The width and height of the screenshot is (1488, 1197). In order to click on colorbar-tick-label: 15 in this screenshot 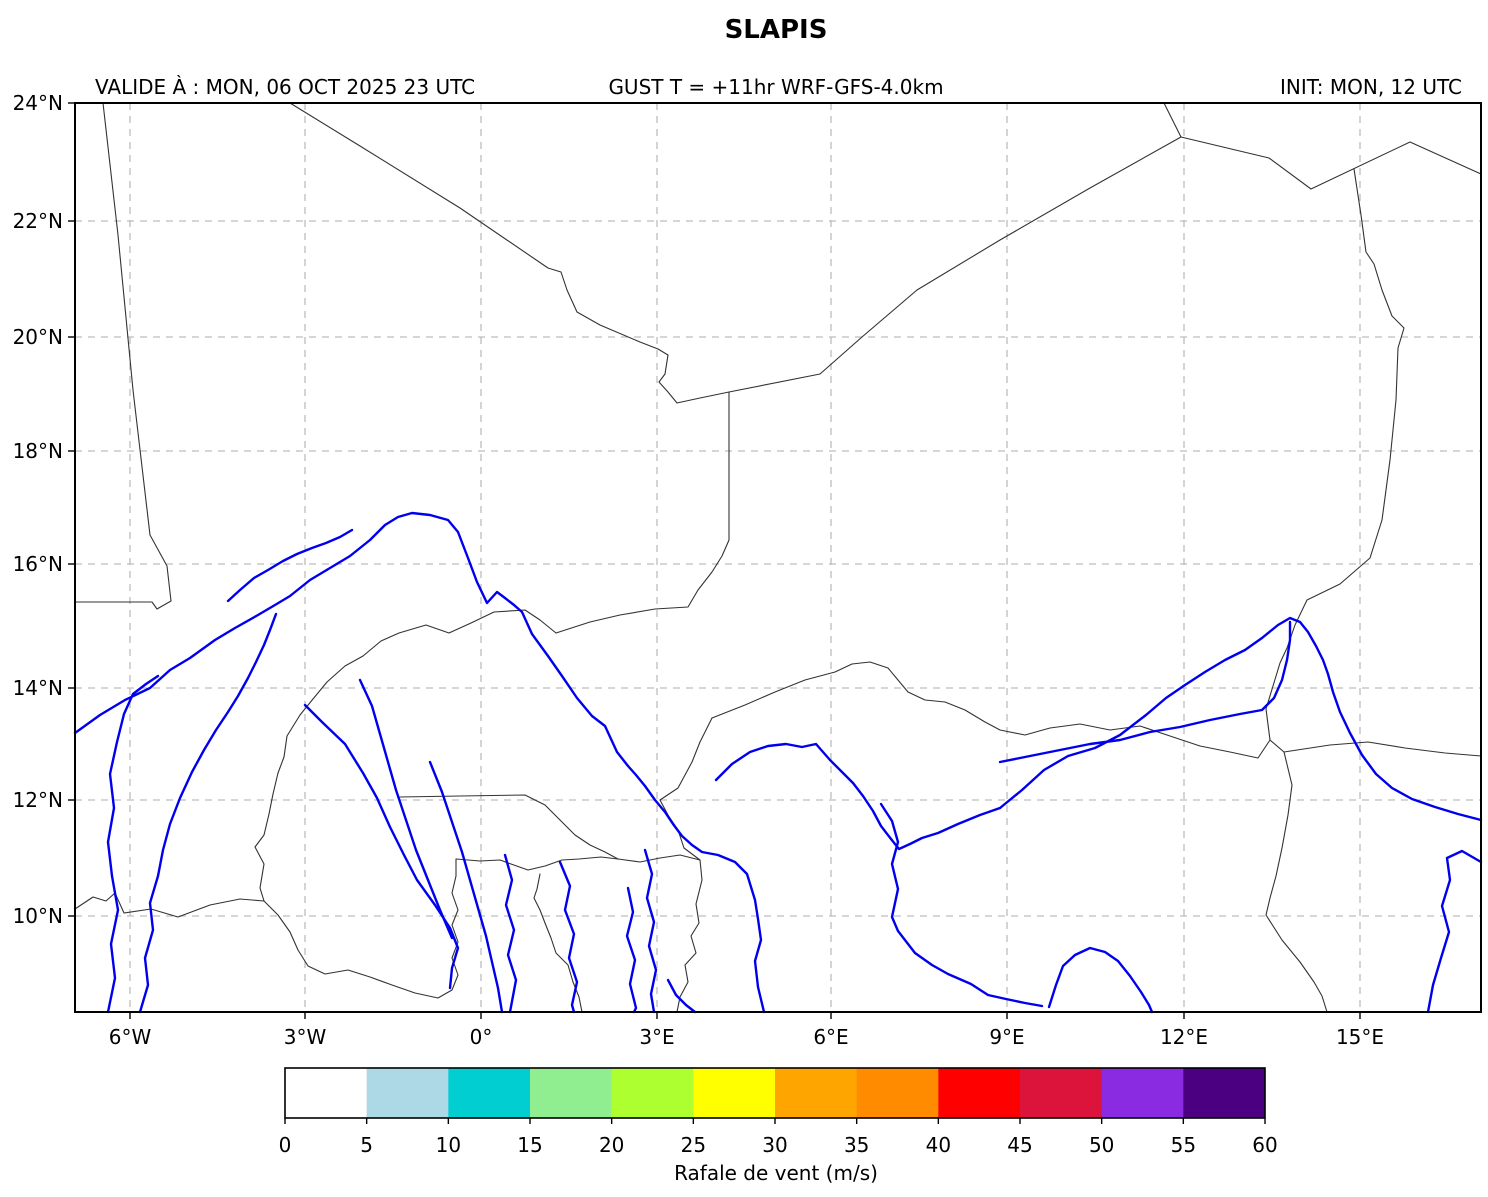, I will do `click(529, 1145)`.